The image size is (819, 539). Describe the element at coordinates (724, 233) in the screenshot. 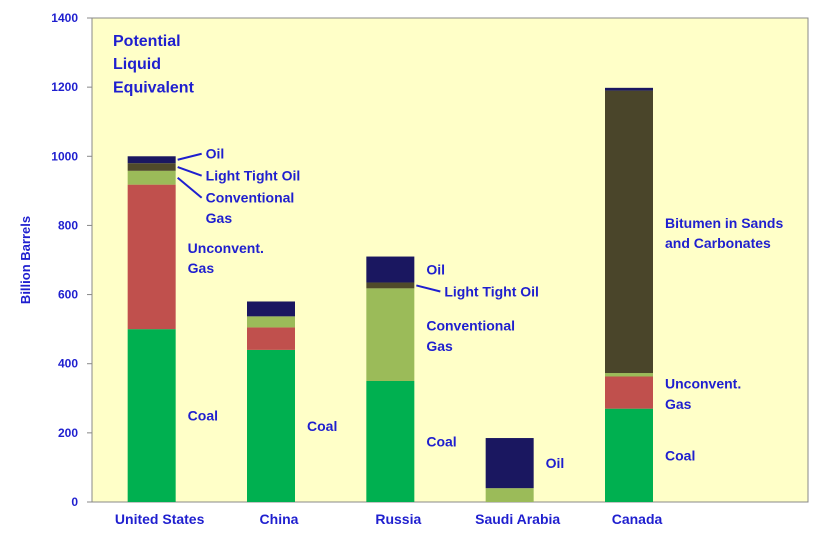

I see `segment-label: Bitumen in Sands and Carbonates` at that location.